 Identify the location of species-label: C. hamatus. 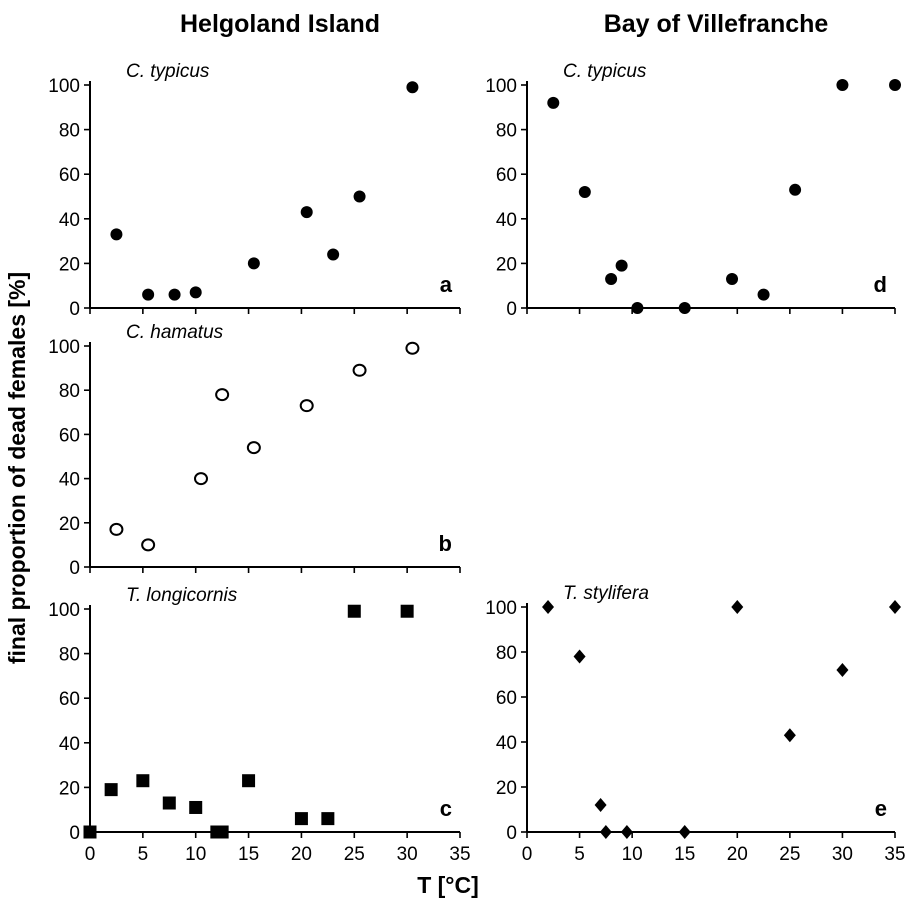
(175, 332).